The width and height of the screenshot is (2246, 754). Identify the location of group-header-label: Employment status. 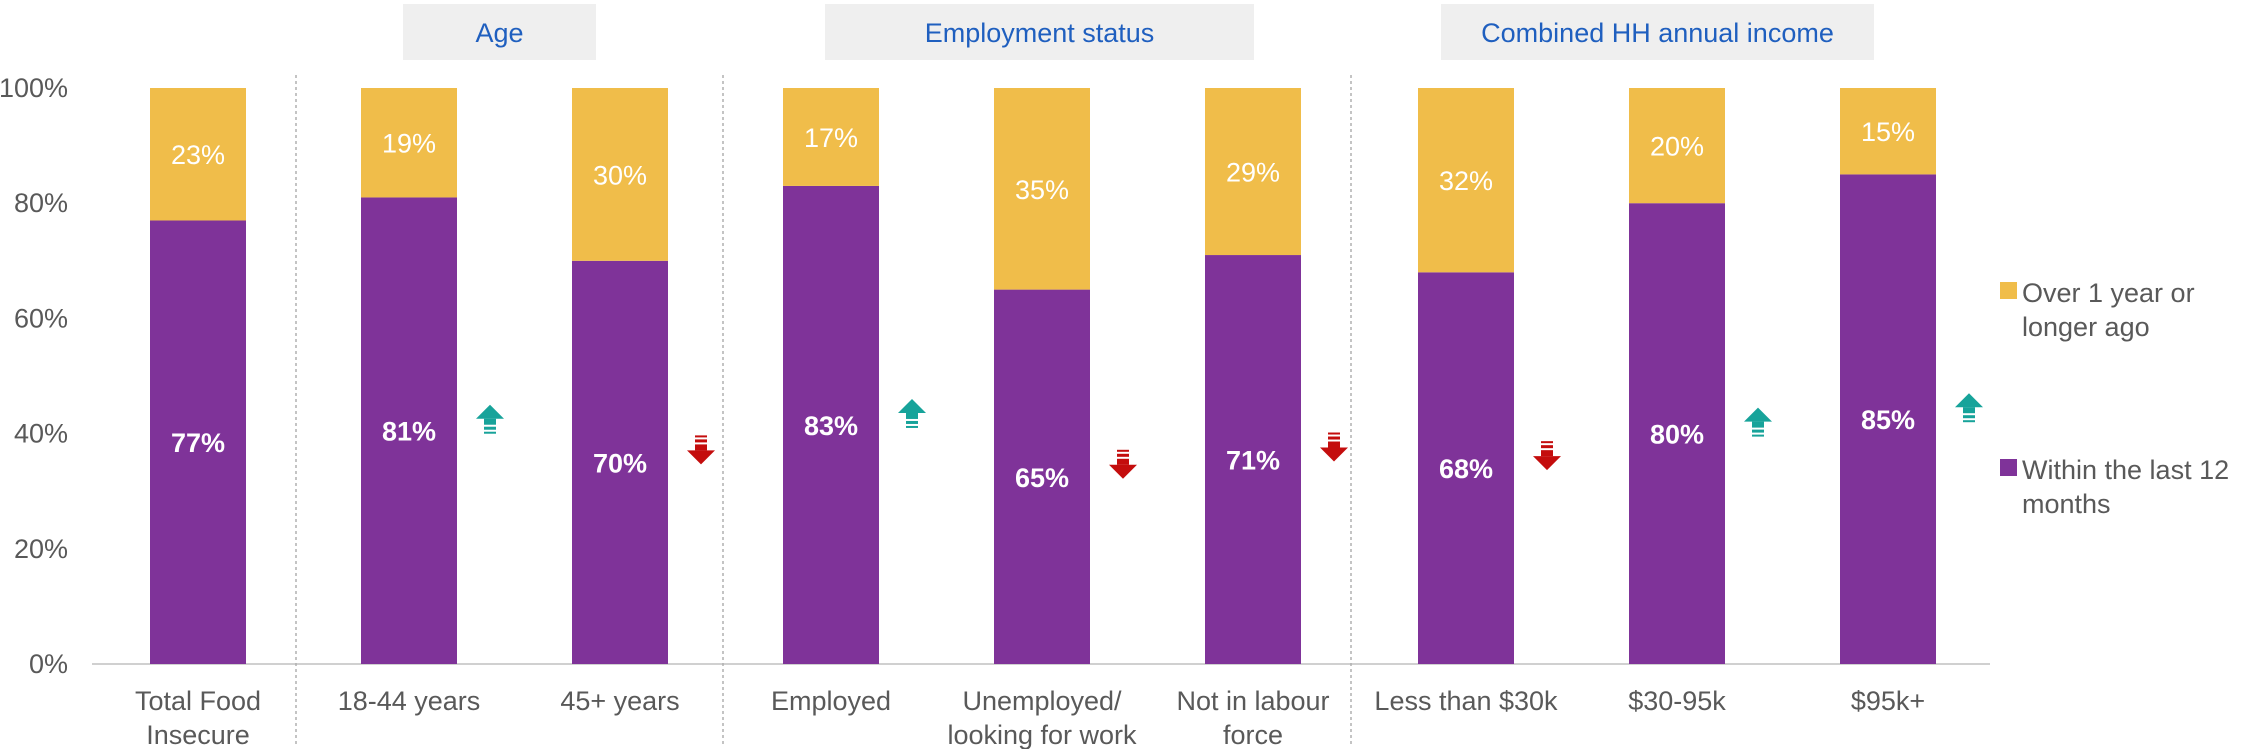
(1040, 33).